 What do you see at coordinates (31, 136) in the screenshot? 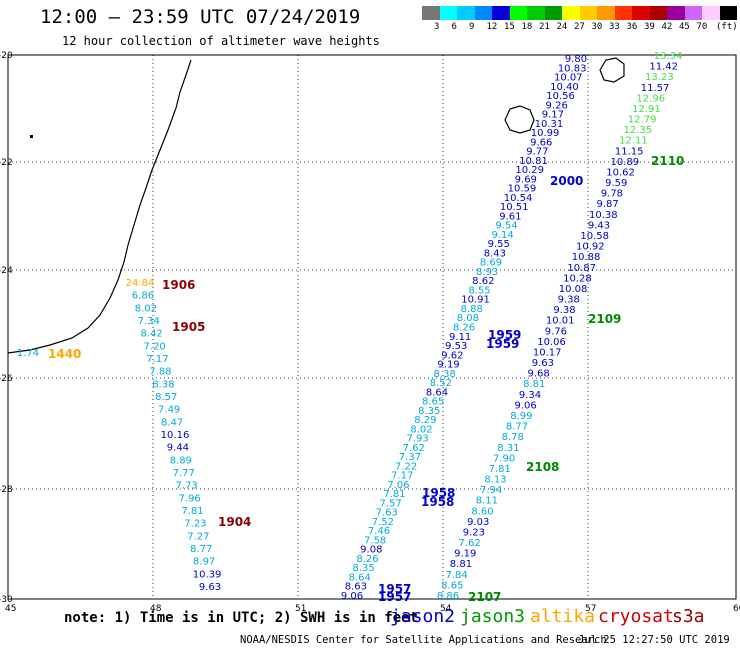
I see `islet` at bounding box center [31, 136].